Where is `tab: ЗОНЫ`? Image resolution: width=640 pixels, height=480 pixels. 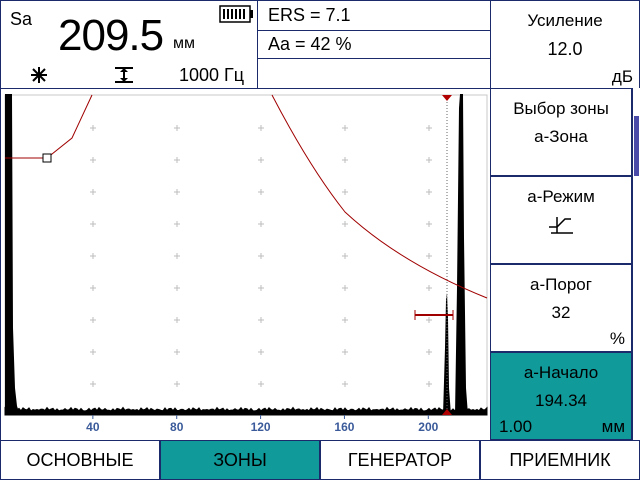 tab: ЗОНЫ is located at coordinates (240, 460).